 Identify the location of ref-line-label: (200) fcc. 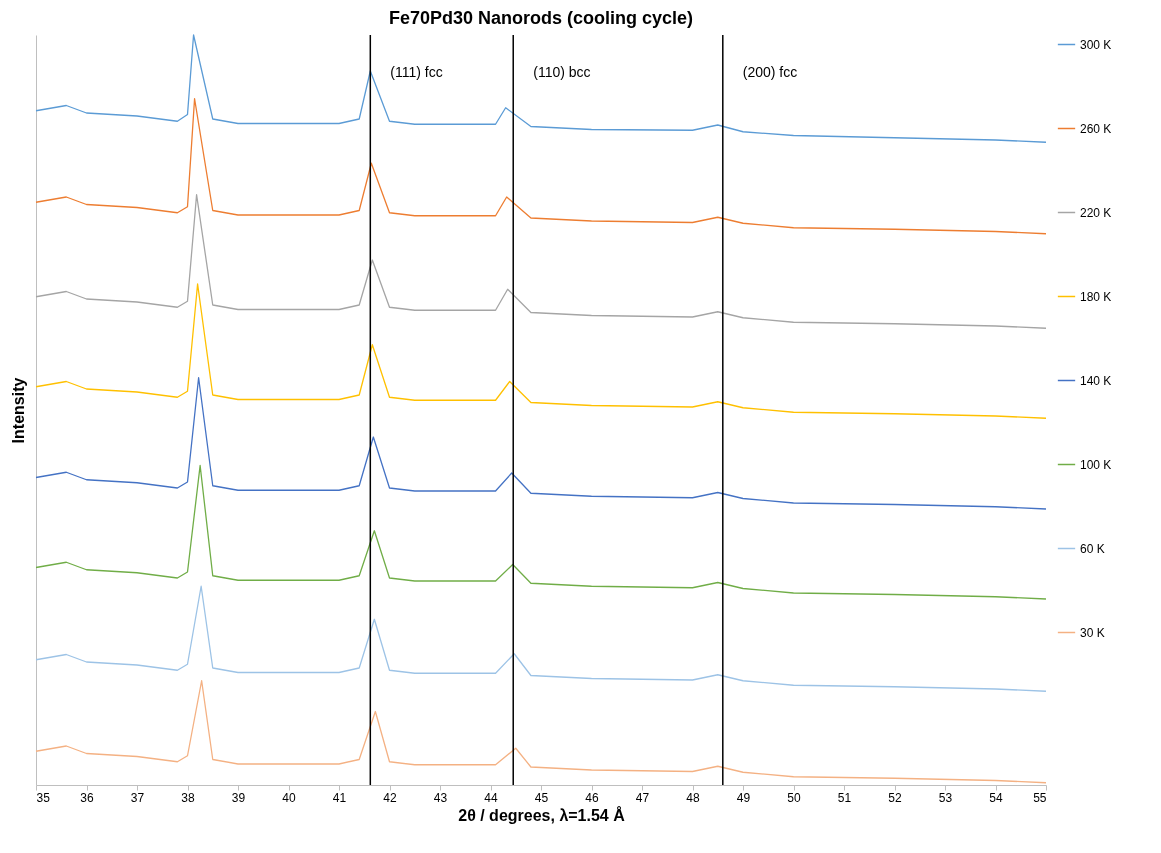
(770, 72).